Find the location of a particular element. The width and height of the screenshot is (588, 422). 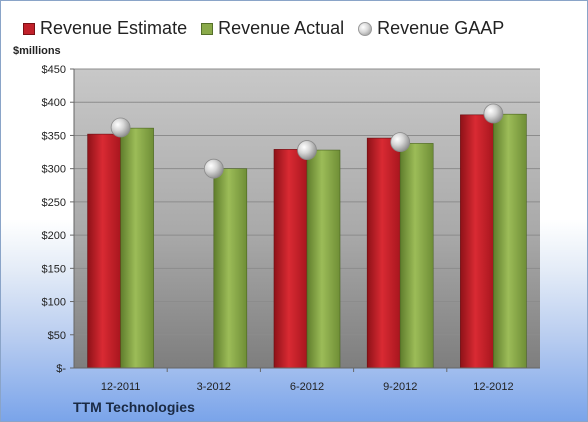

y-axis-unit-label: $millions is located at coordinates (37, 51).